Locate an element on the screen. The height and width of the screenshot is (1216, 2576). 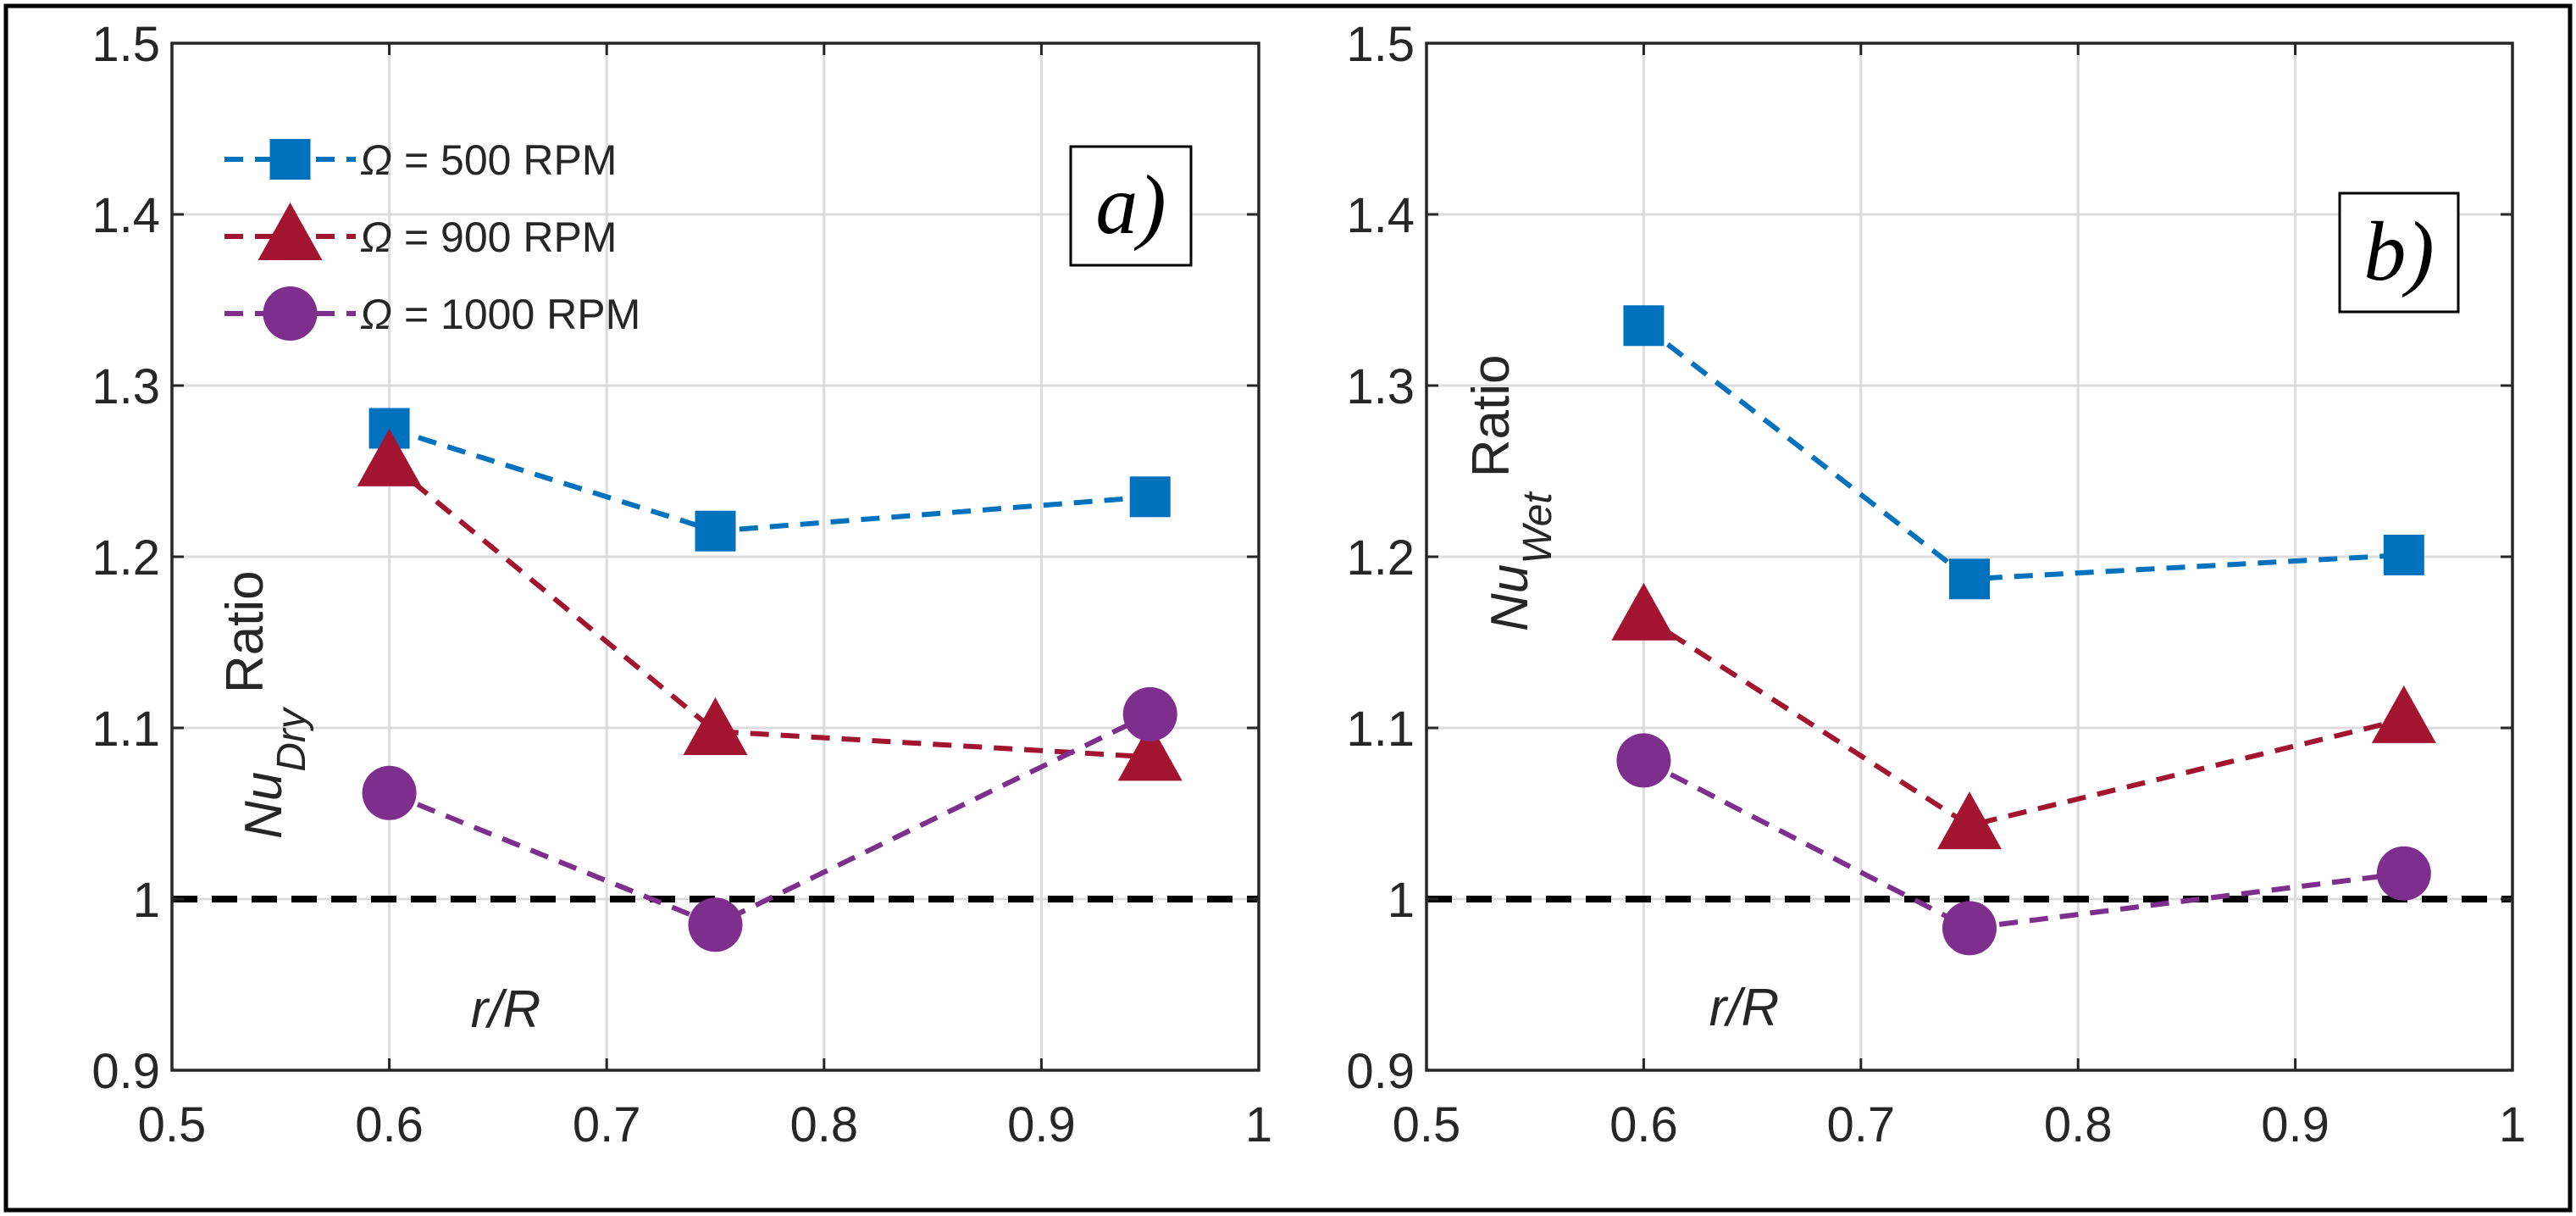
legend-label: Ω = 1000 RPM is located at coordinates (500, 314).